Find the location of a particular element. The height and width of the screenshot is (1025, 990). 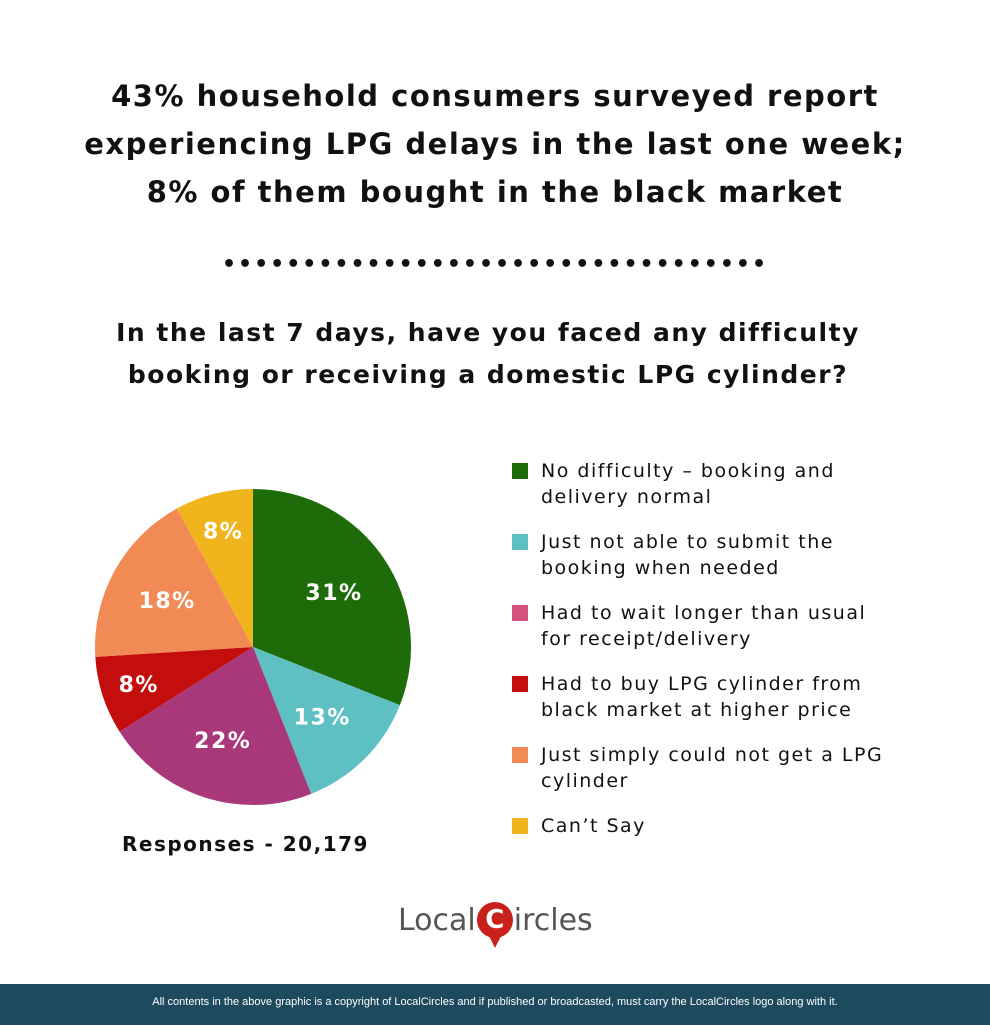

headline-line: 8% of them bought in the black market is located at coordinates (495, 192).